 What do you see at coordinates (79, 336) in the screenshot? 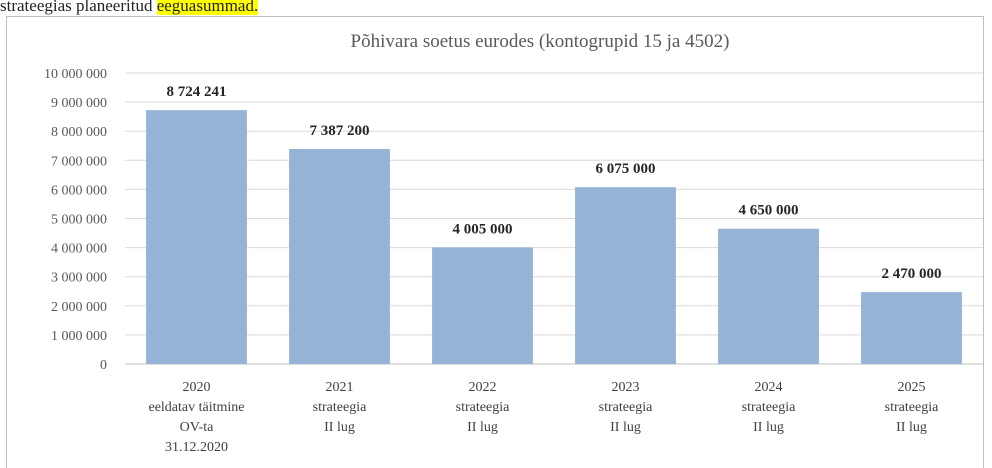
I see `y-tick-label: 1 000 000` at bounding box center [79, 336].